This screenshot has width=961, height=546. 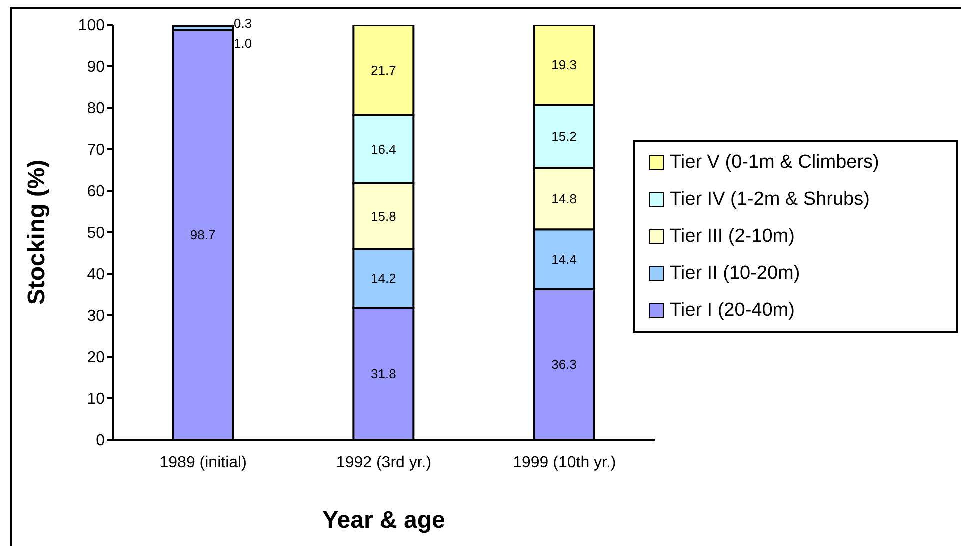 What do you see at coordinates (96, 192) in the screenshot?
I see `y-tick-label: 60` at bounding box center [96, 192].